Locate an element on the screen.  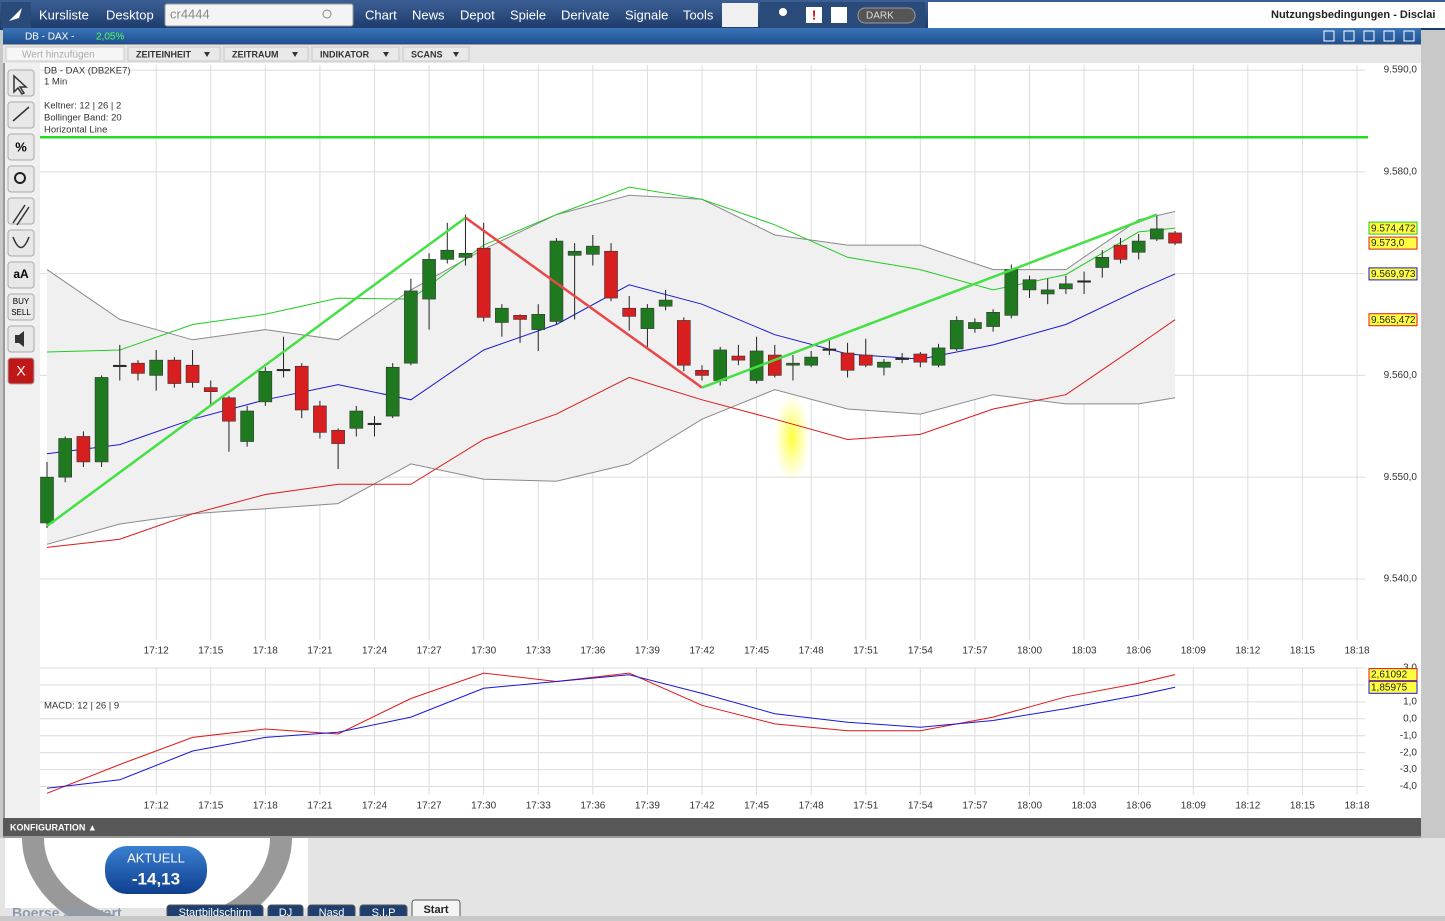
chart-title: DB - DAX (DB2KE7) is located at coordinates (87, 71).